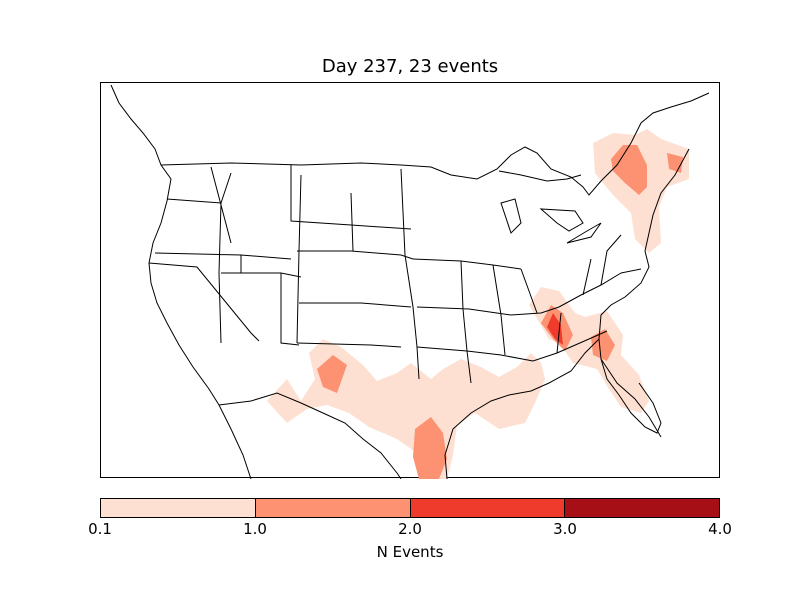 The width and height of the screenshot is (800, 600). Describe the element at coordinates (589, 350) in the screenshot. I see `density-region-southeast-low` at that location.